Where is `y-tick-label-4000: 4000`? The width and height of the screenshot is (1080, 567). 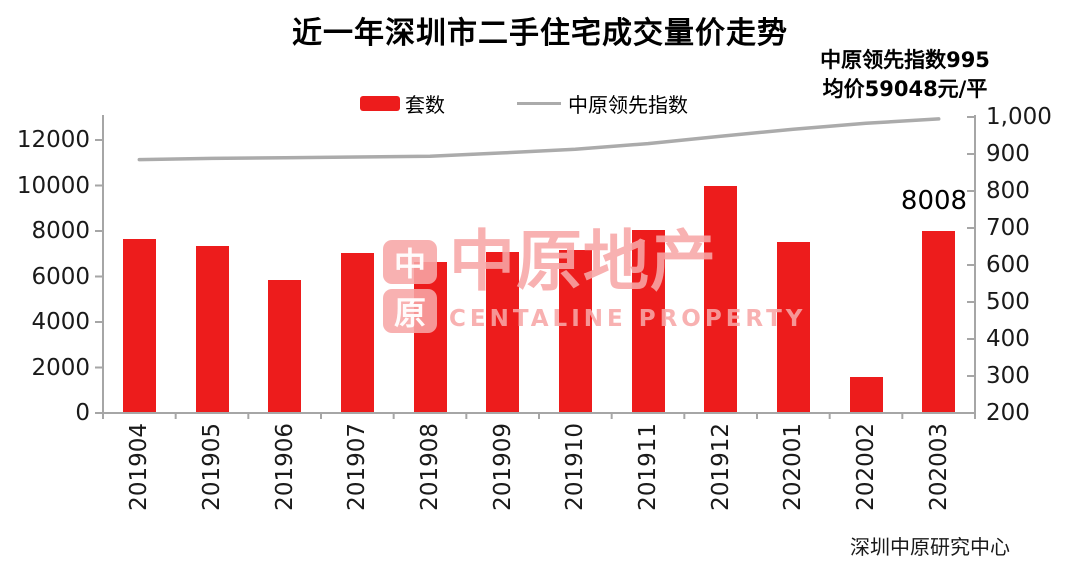 y-tick-label-4000: 4000 is located at coordinates (60, 322).